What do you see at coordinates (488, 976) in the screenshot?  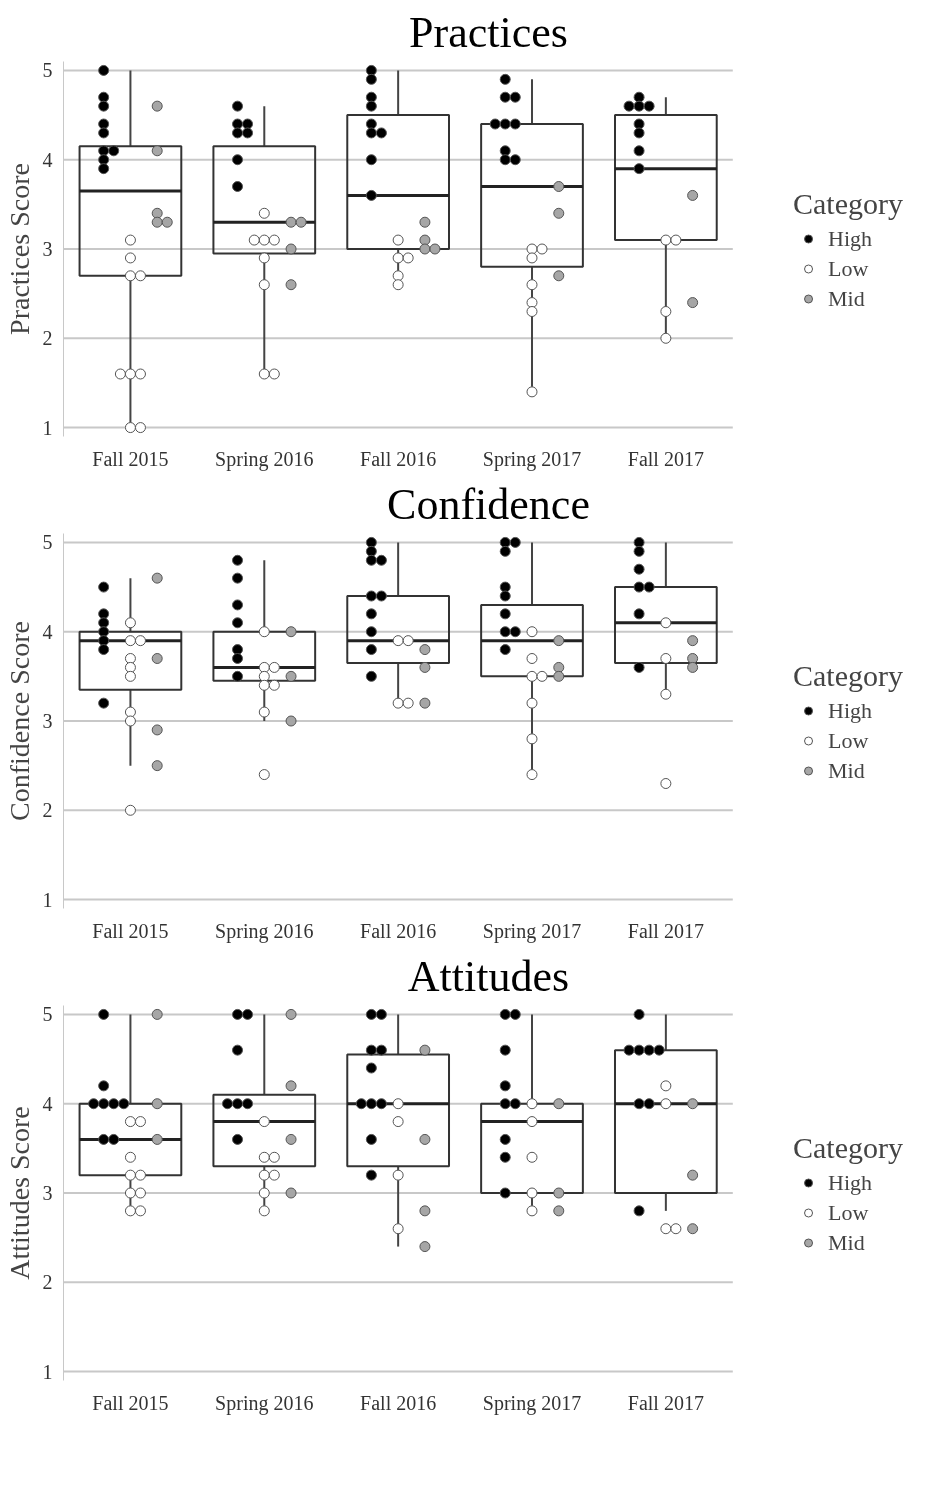 I see `chart-title: Attitudes` at bounding box center [488, 976].